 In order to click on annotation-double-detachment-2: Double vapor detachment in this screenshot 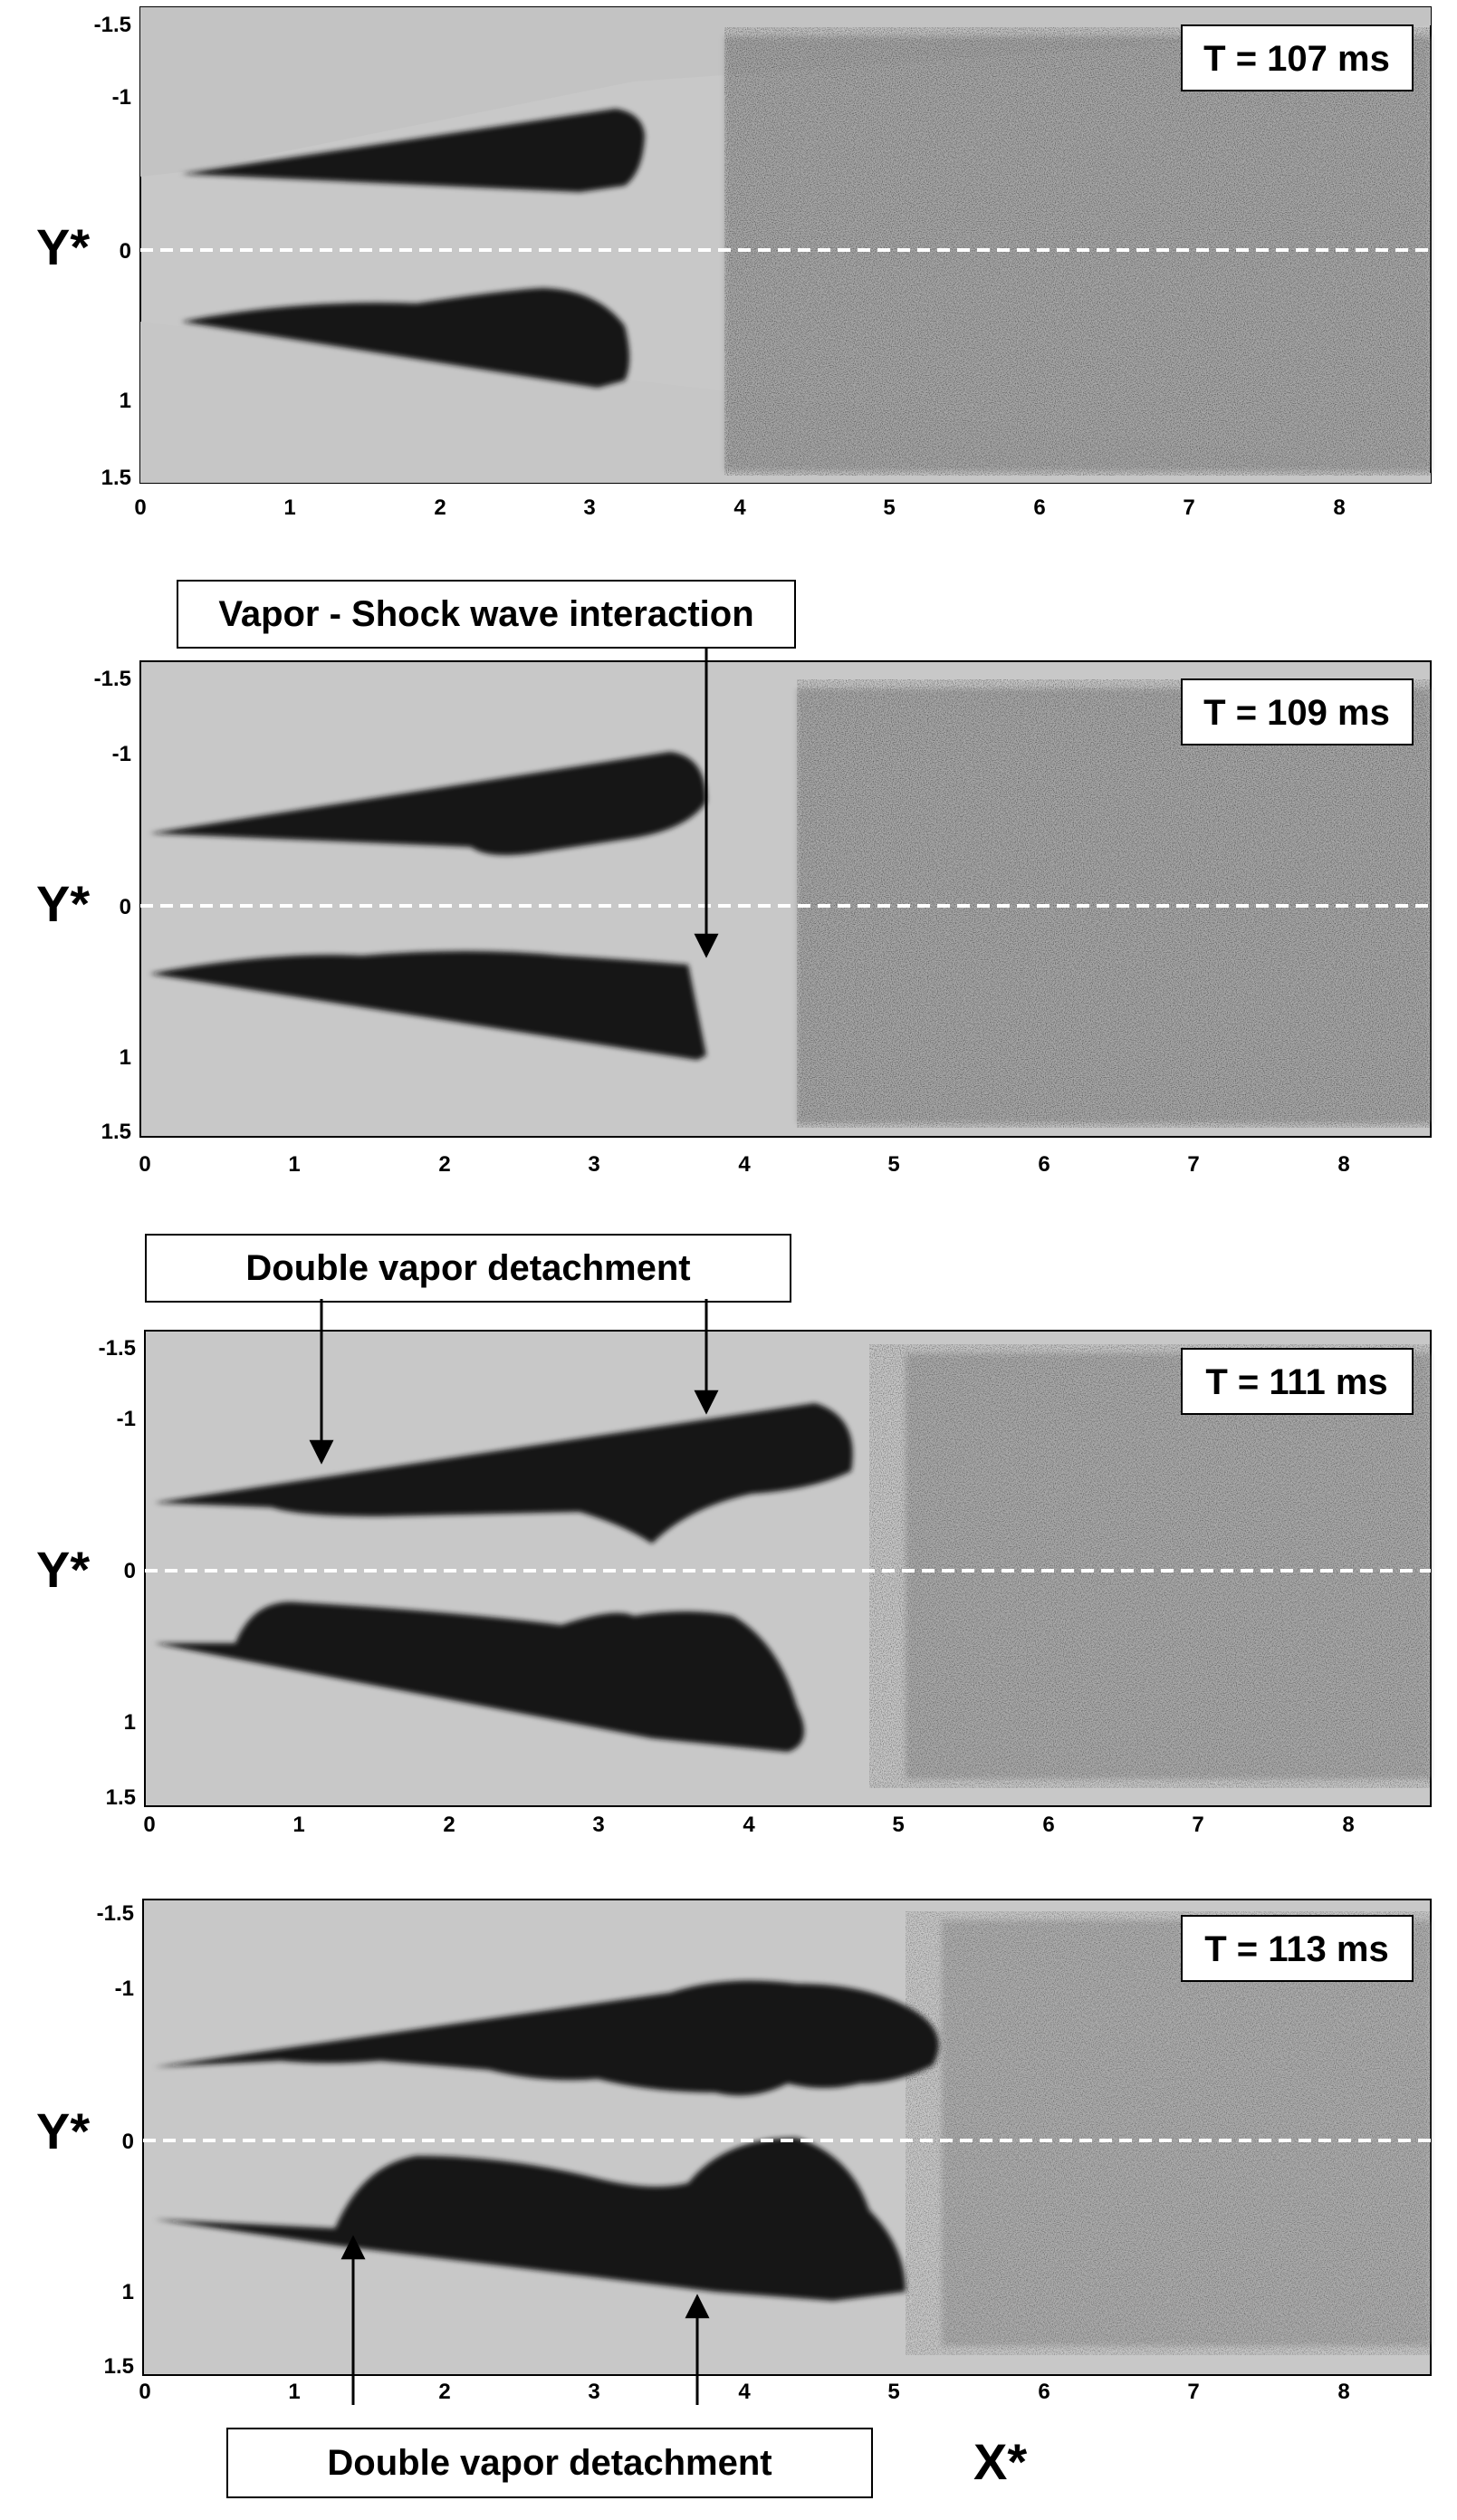, I will do `click(549, 2463)`.